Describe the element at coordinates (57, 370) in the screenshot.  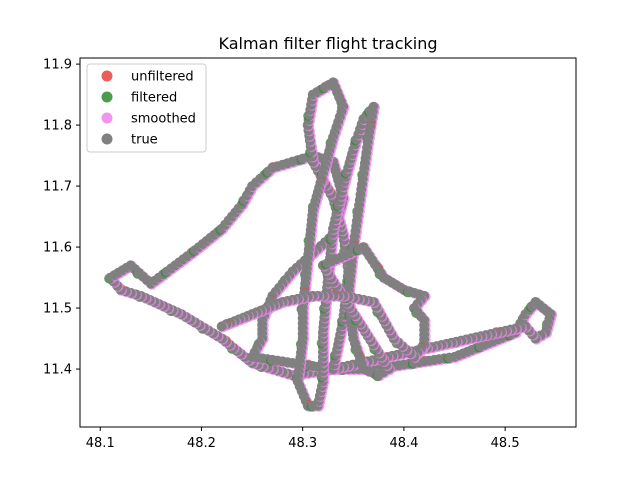
I see `y-tick-label: 11.4` at that location.